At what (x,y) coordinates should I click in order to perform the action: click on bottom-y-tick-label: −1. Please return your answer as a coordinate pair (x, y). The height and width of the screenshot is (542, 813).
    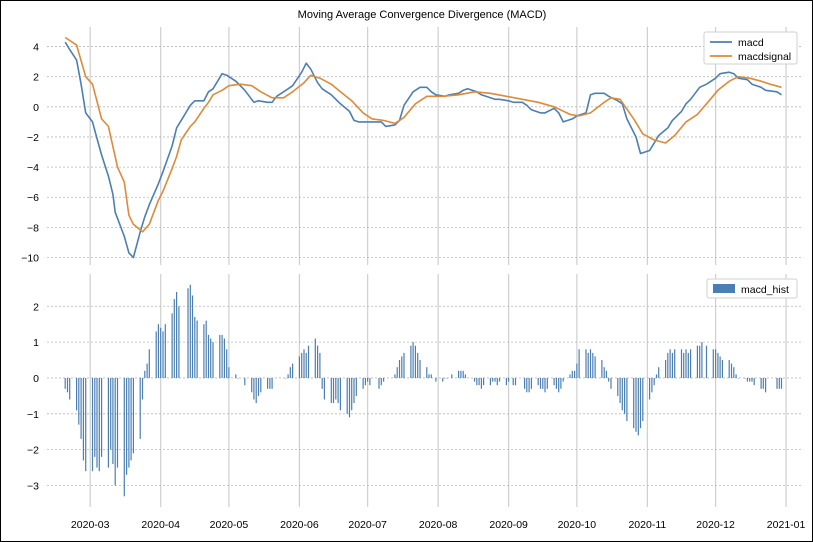
    Looking at the image, I should click on (33, 415).